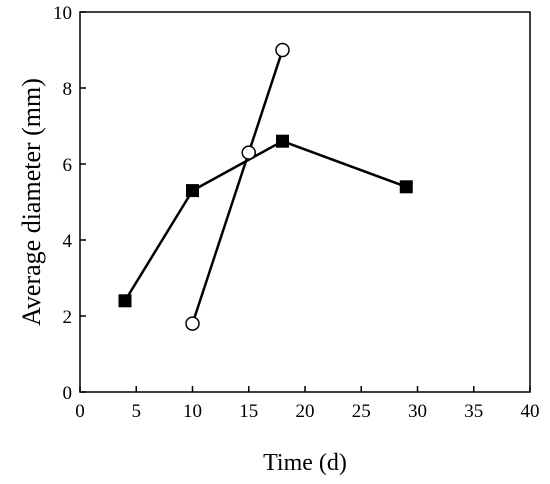 This screenshot has height=484, width=550. What do you see at coordinates (248, 411) in the screenshot?
I see `x-tick-label: 15` at bounding box center [248, 411].